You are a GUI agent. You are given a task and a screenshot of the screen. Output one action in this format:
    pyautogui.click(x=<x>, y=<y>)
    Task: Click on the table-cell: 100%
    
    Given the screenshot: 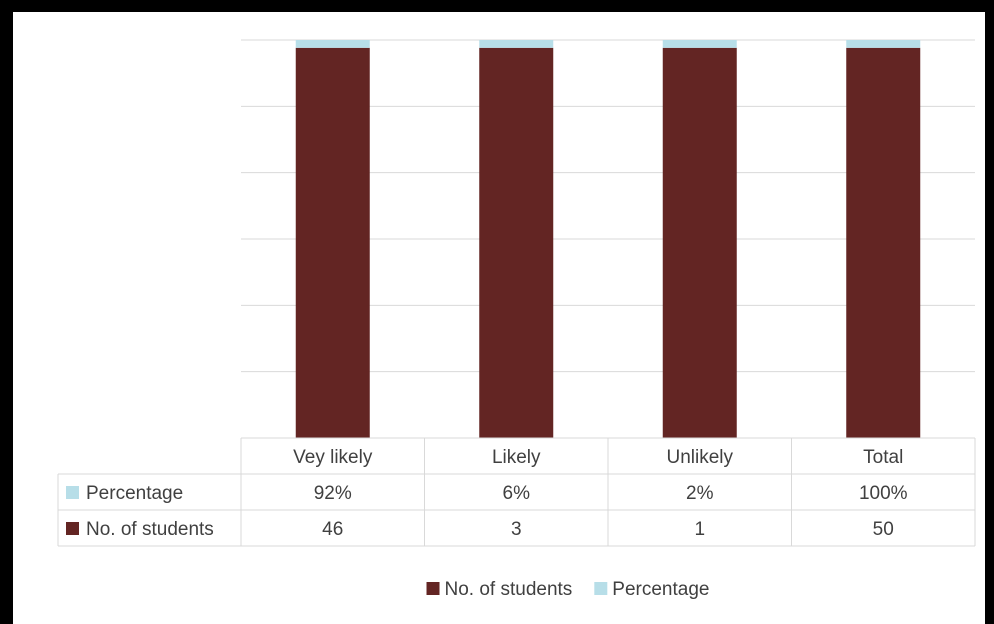 What is the action you would take?
    pyautogui.click(x=883, y=493)
    